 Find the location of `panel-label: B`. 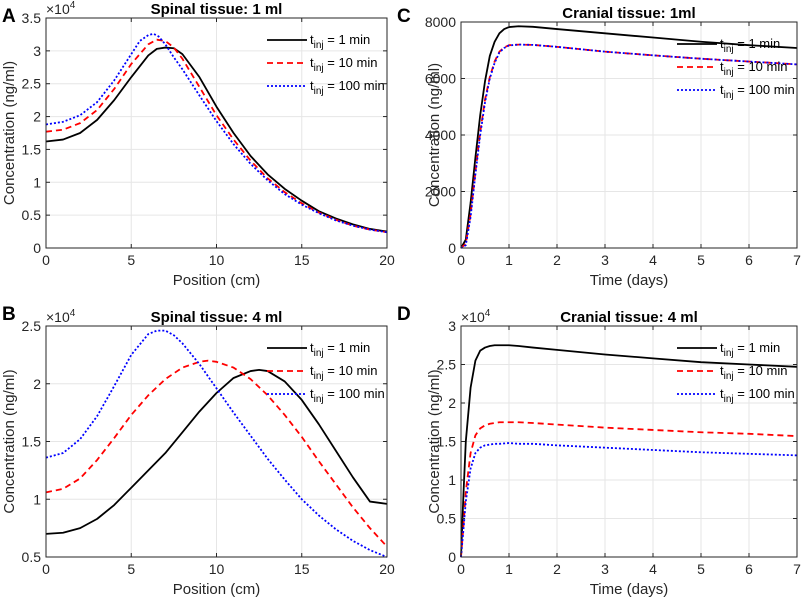

panel-label: B is located at coordinates (9, 314).